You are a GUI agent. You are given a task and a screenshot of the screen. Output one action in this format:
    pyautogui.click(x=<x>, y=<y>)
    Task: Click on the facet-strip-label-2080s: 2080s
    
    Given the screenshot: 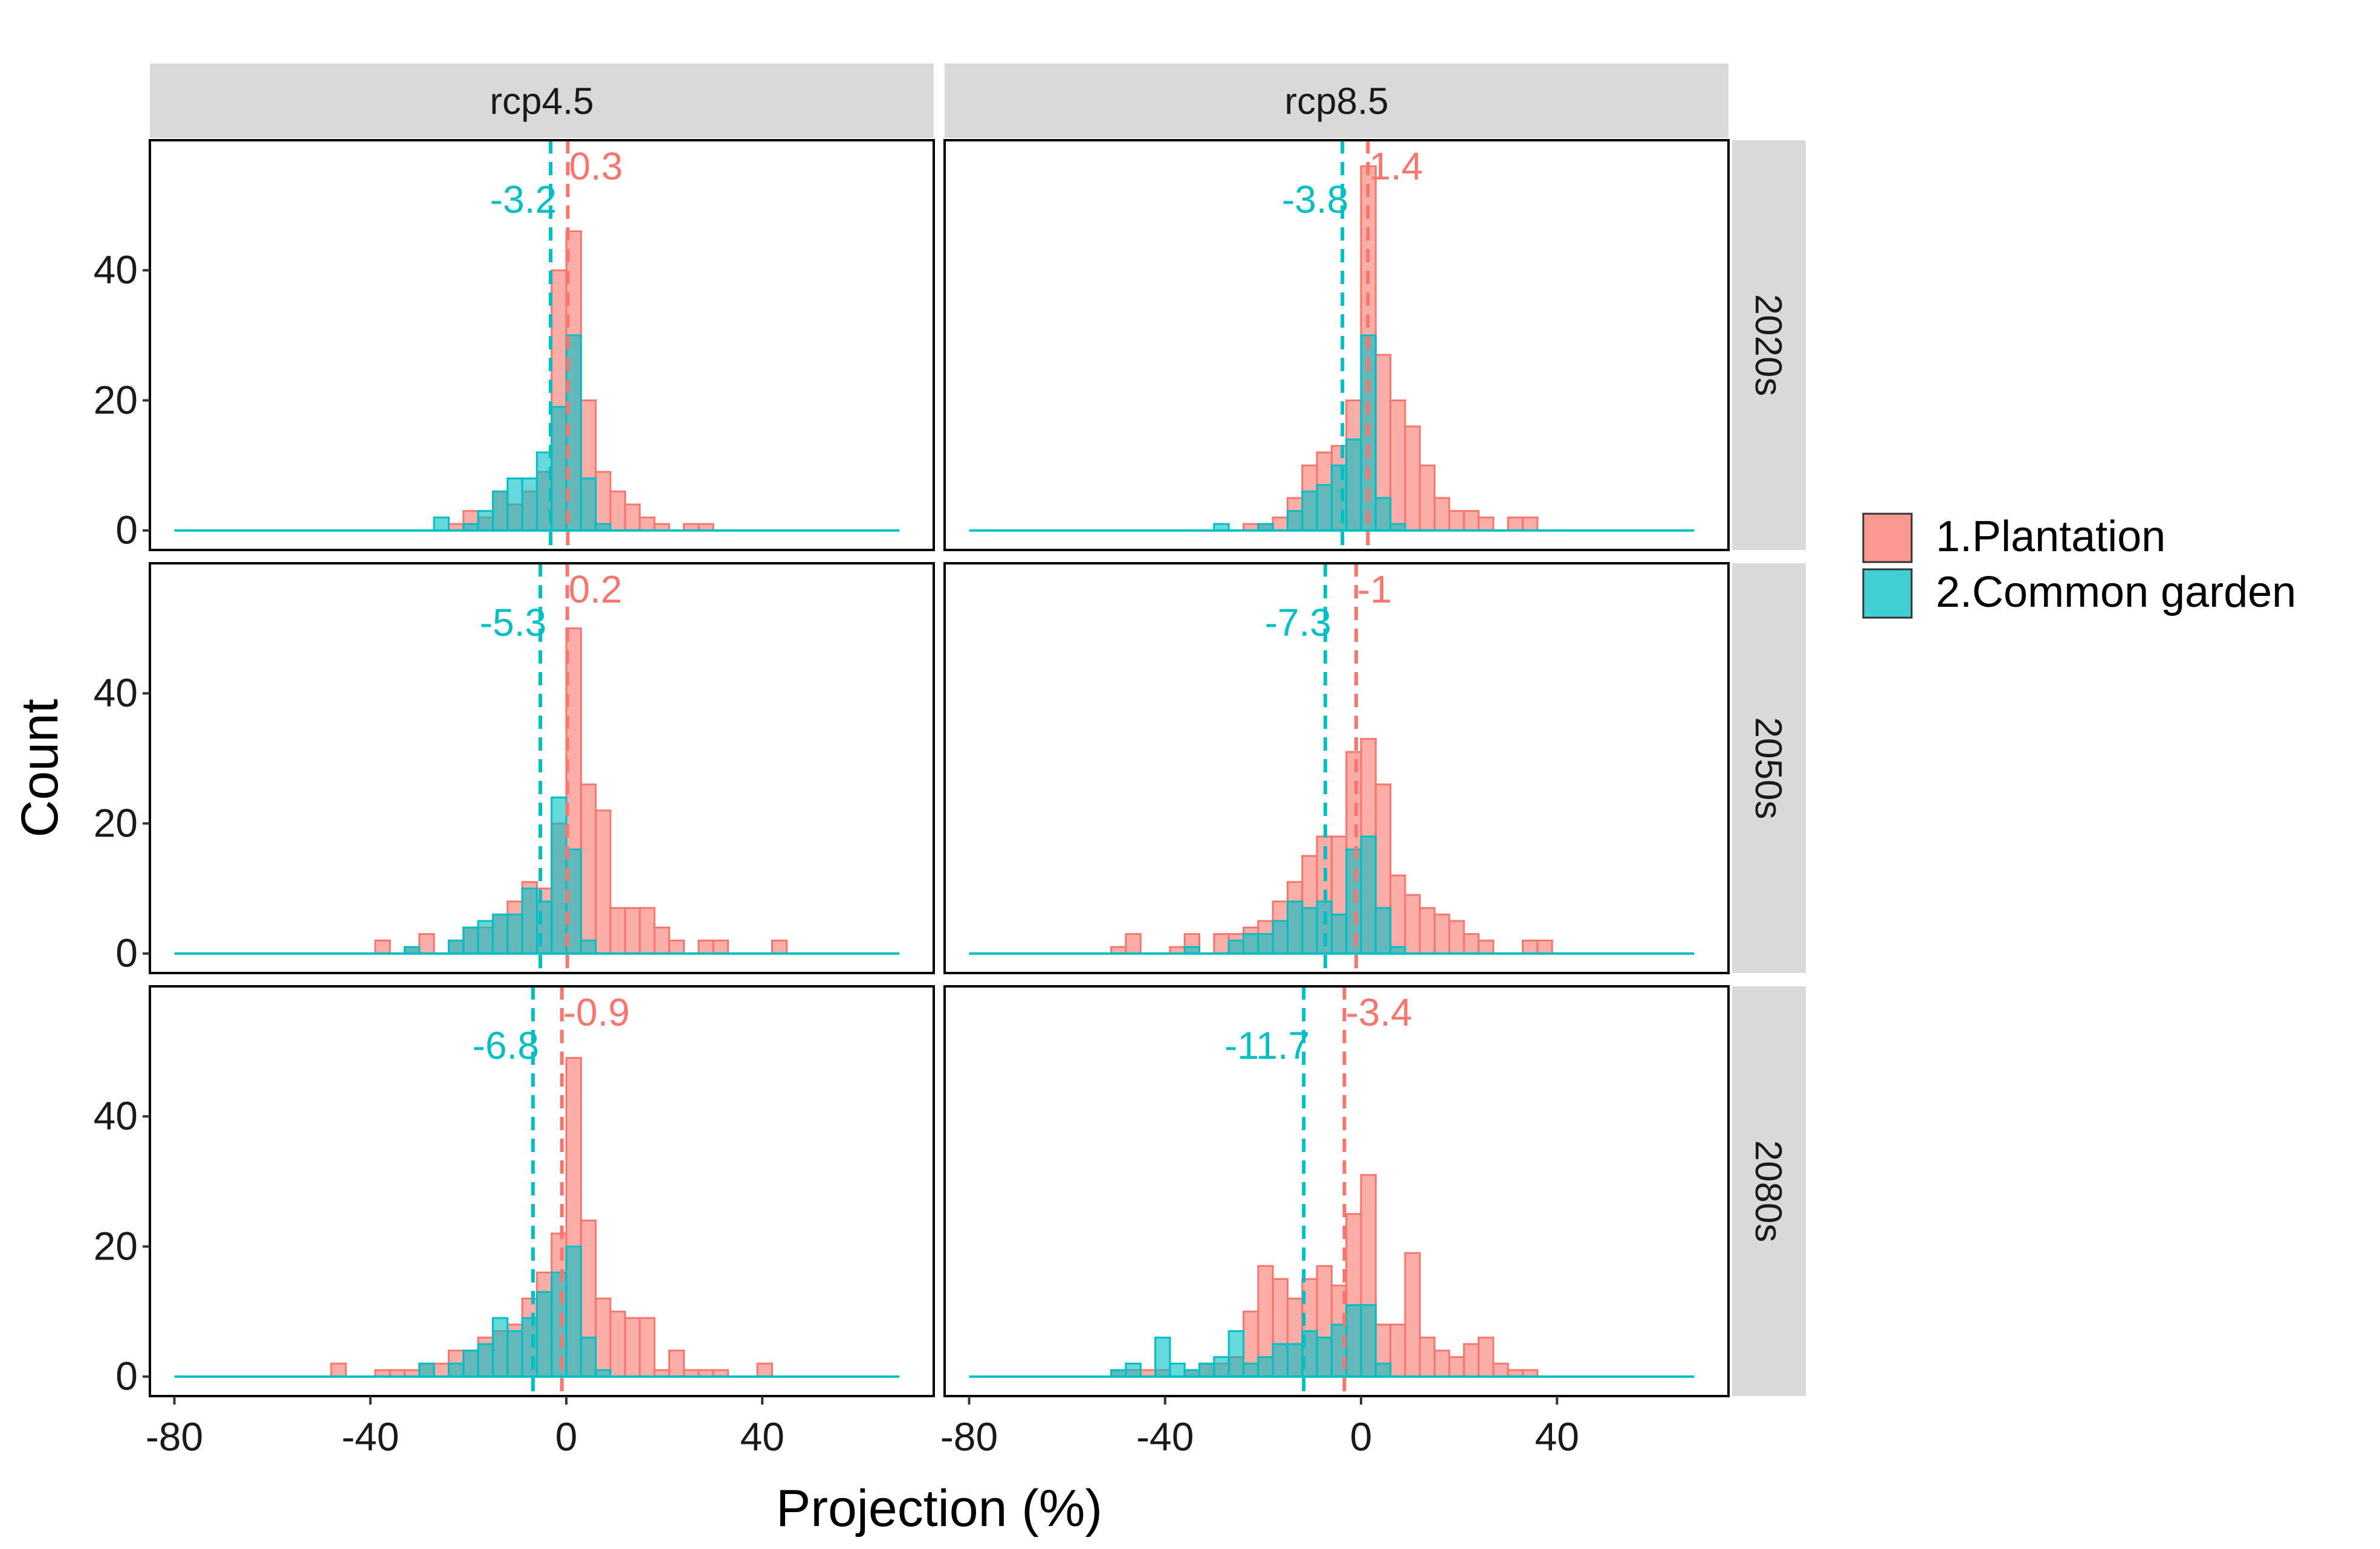 What is the action you would take?
    pyautogui.click(x=1768, y=1191)
    